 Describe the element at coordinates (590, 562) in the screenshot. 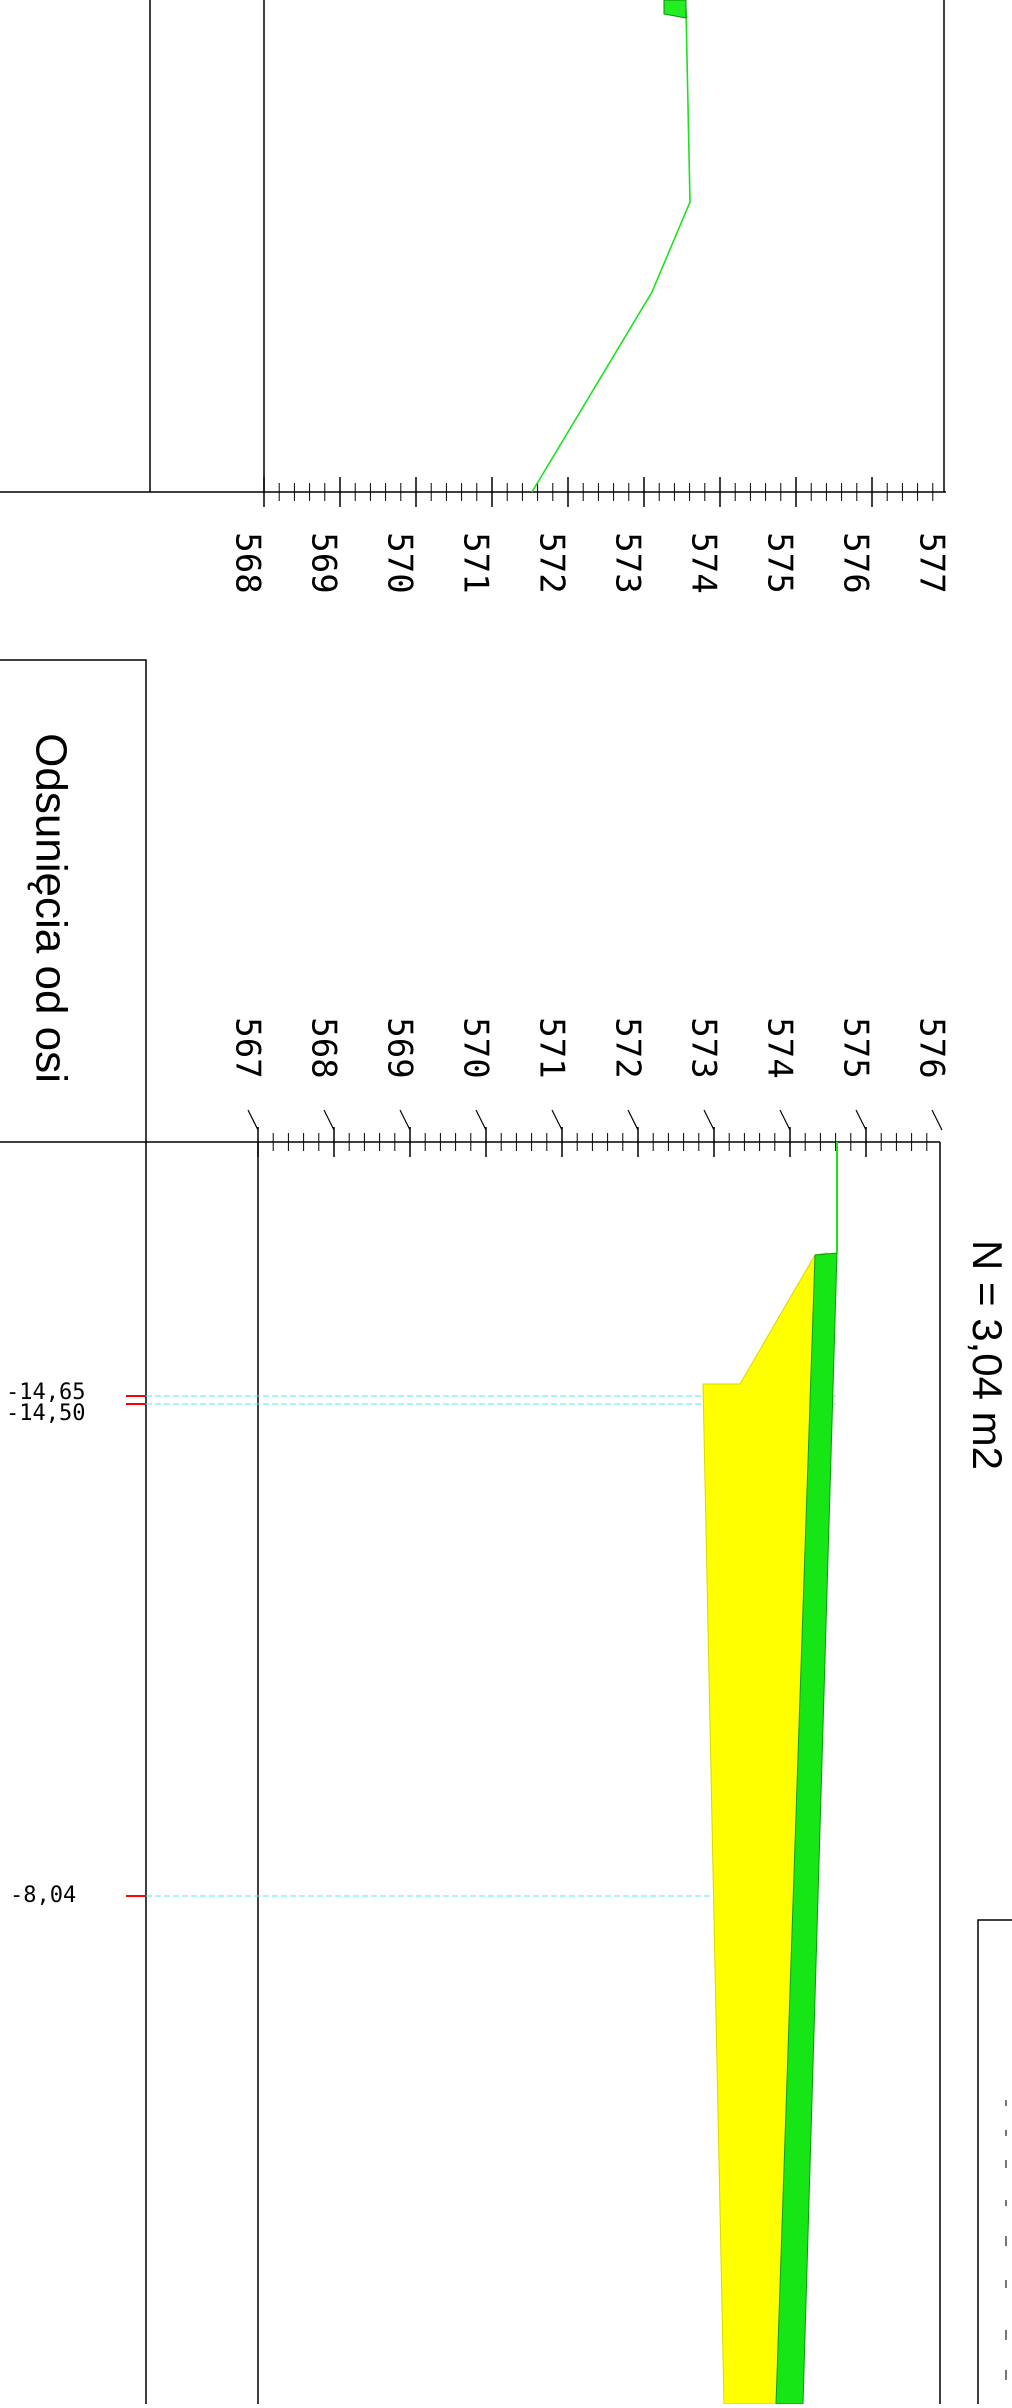

I see `upper-elevation-labels: 568 569 570 571 572 573 574 575 576 577` at that location.